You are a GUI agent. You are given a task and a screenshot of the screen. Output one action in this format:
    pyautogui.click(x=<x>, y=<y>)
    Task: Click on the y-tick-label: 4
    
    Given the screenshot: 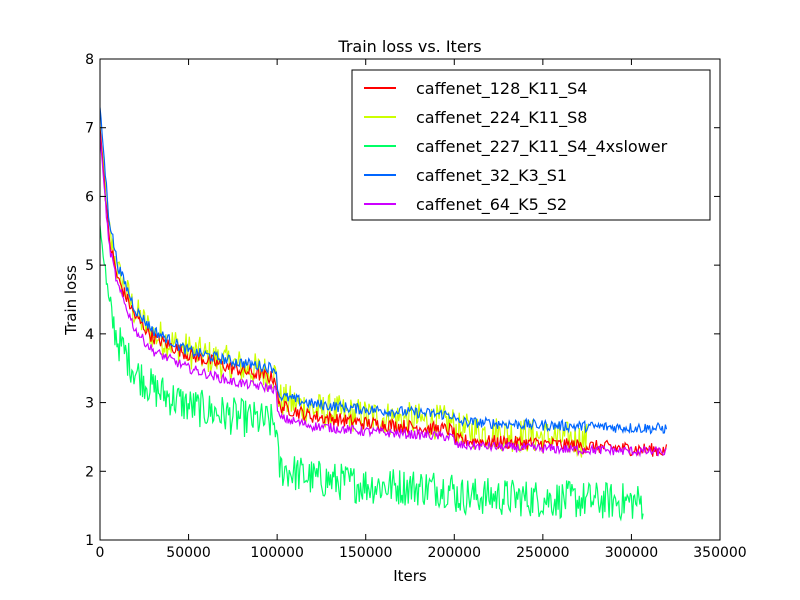 What is the action you would take?
    pyautogui.click(x=89, y=335)
    